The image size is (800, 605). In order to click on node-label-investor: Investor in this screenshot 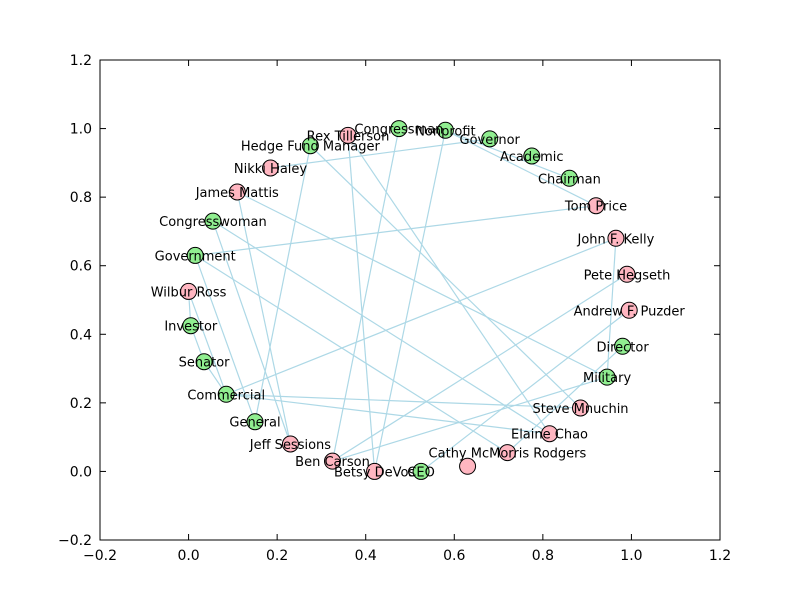, I will do `click(191, 327)`.